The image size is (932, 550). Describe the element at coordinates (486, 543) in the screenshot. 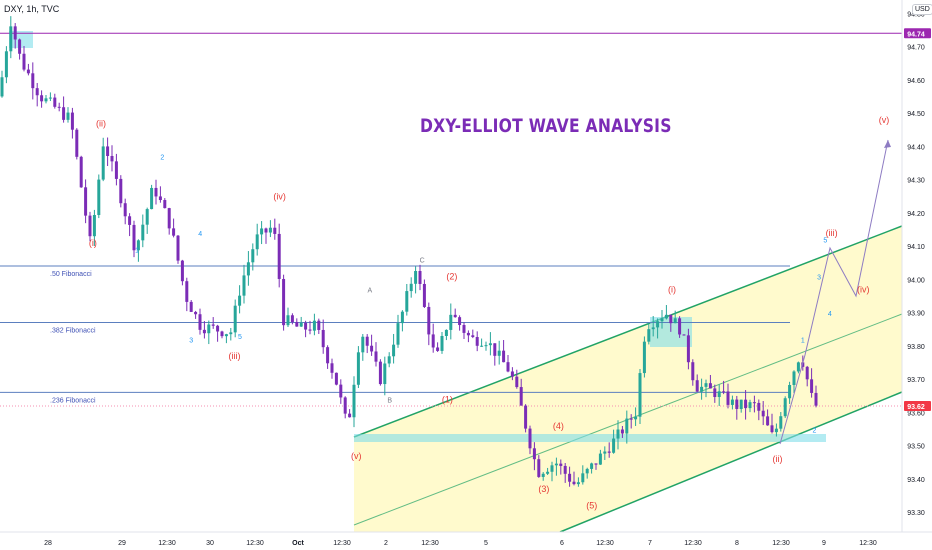

I see `x-tick-label: 5` at that location.